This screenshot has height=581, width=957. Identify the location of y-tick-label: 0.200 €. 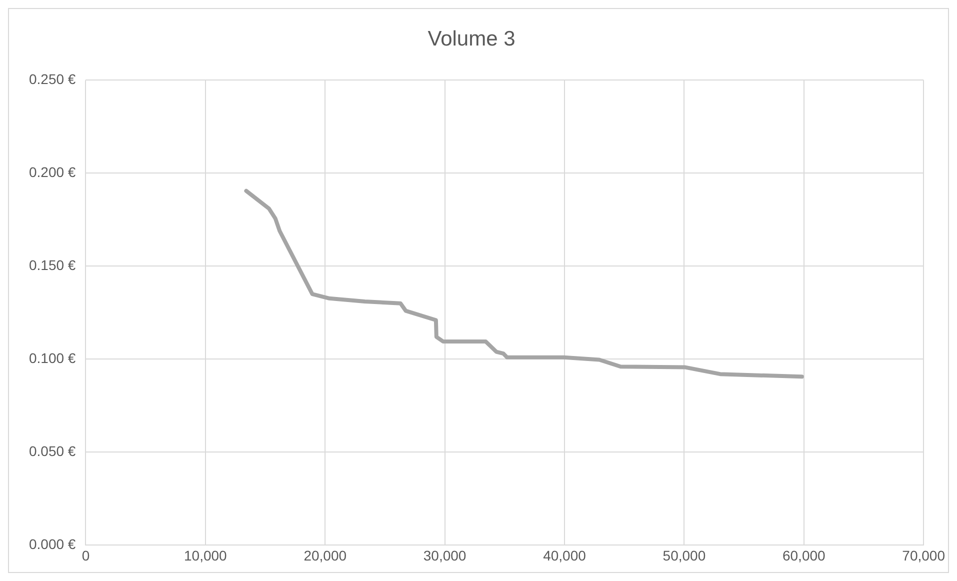
(52, 172).